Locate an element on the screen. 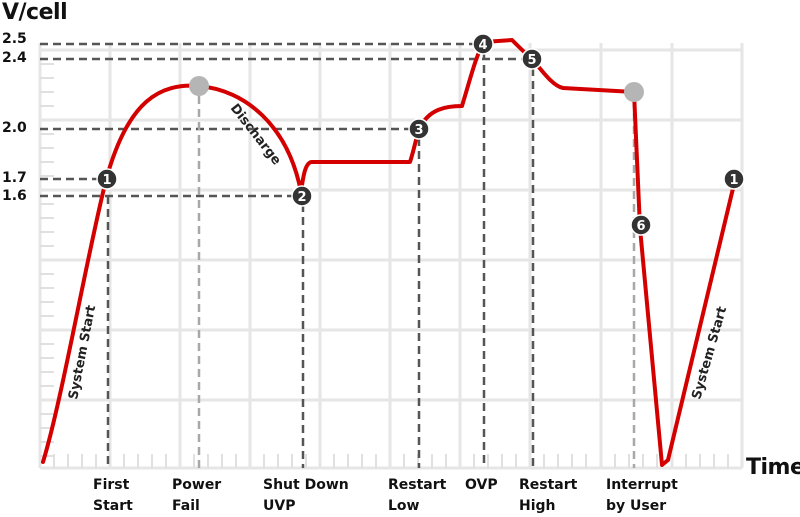 Image resolution: width=800 pixels, height=517 pixels. event-label-line: Start is located at coordinates (113, 506).